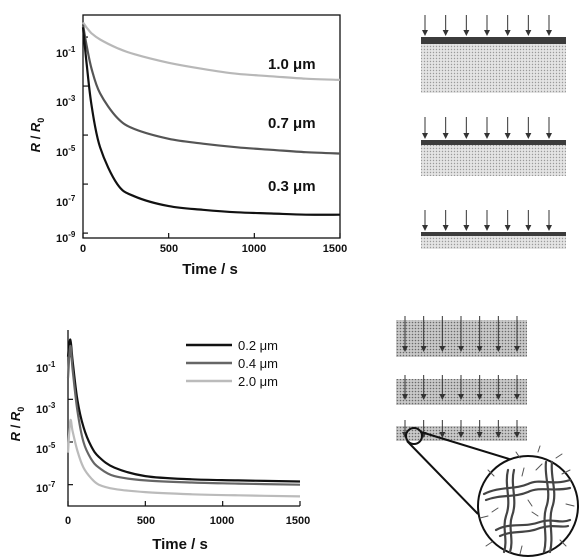 This screenshot has width=581, height=557. Describe the element at coordinates (46, 487) in the screenshot. I see `bottom-ytick-label-3: 10⁻⁷` at that location.